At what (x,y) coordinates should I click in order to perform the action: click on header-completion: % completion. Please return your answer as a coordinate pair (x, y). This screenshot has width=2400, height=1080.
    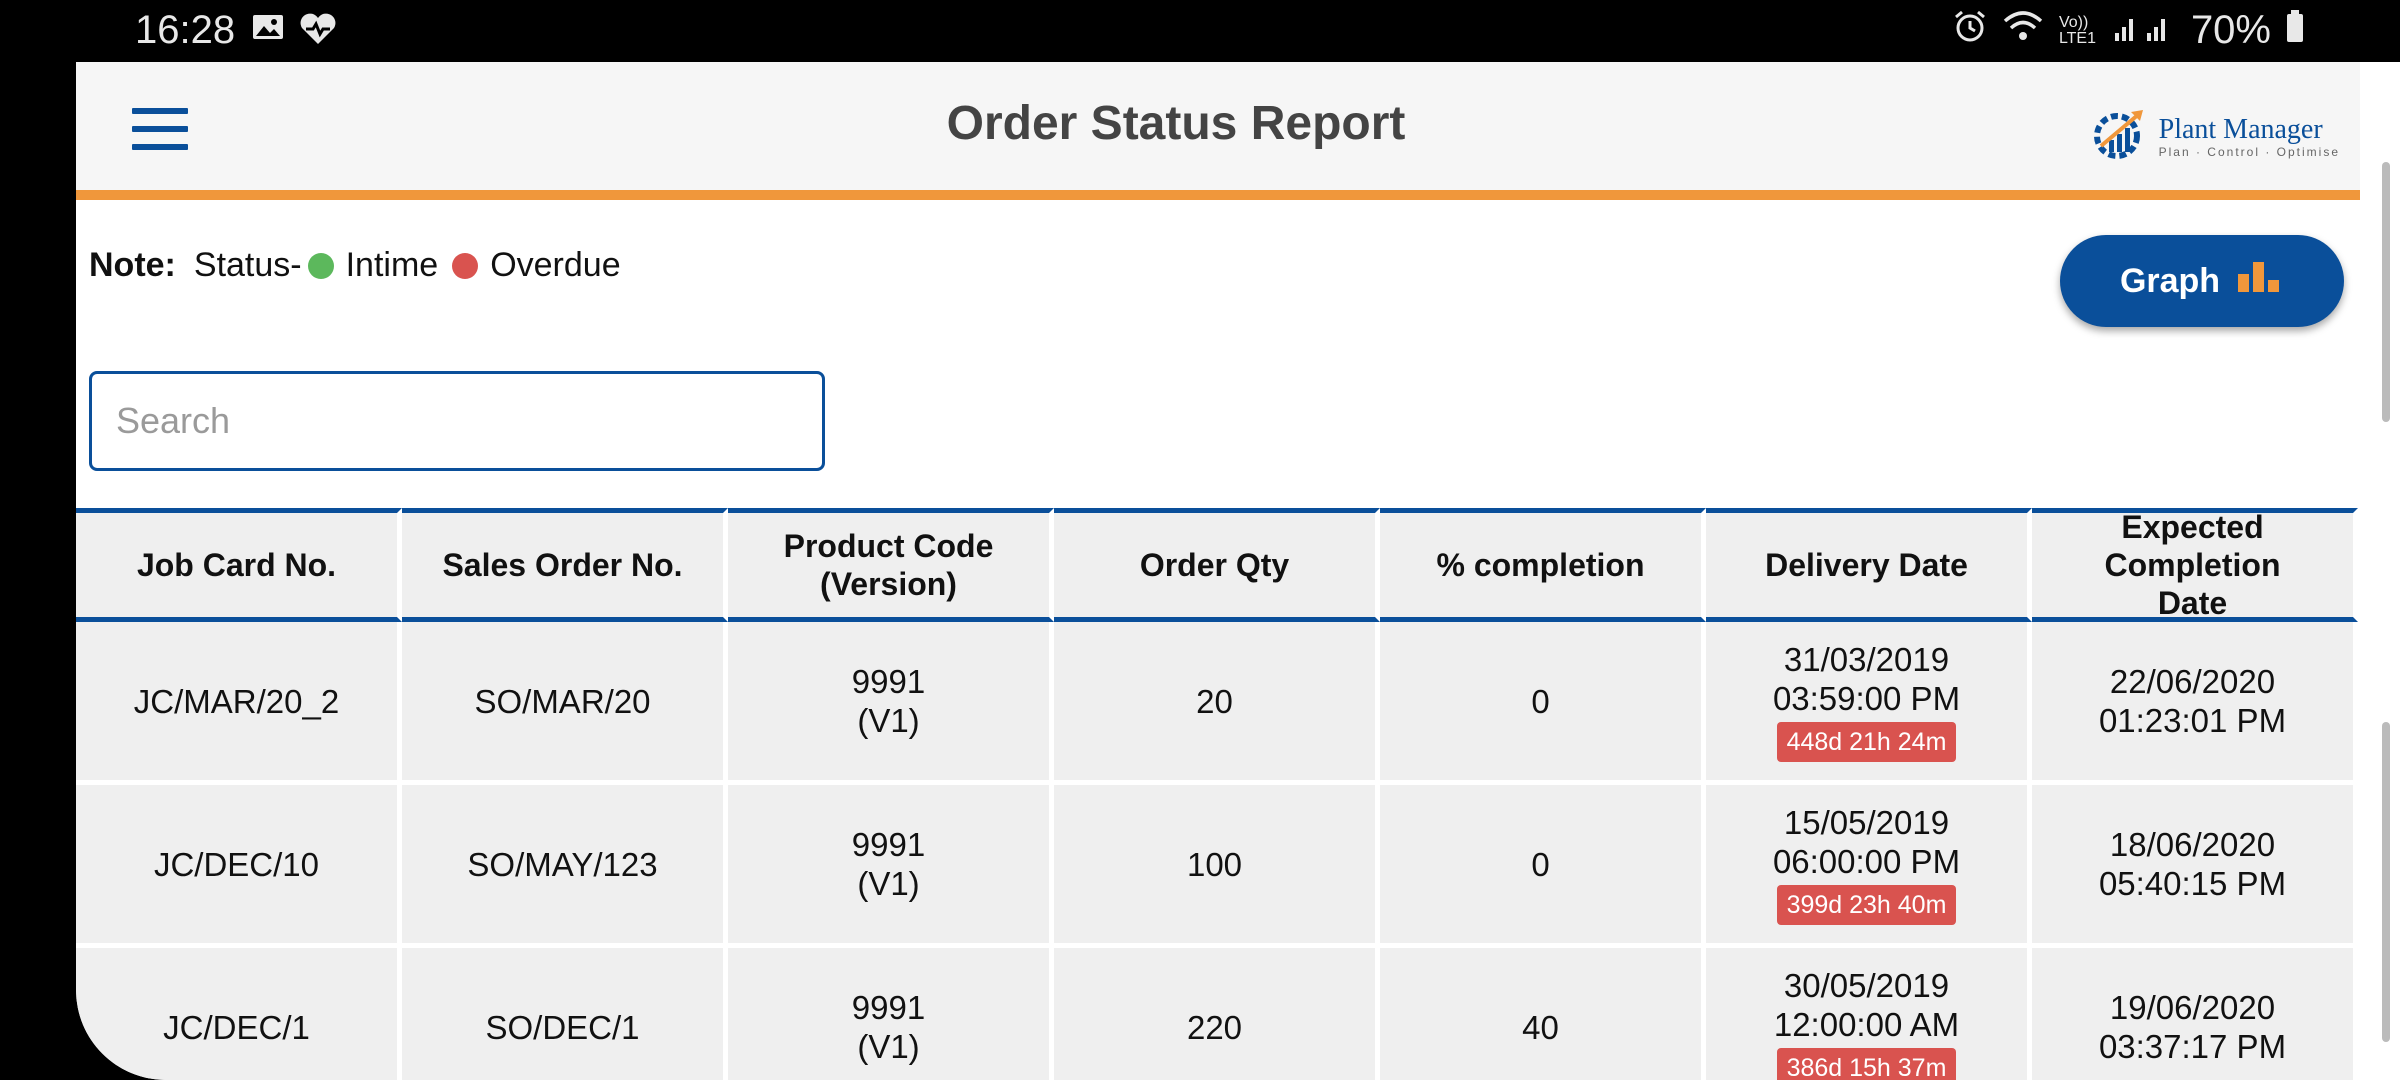
    Looking at the image, I should click on (1543, 565).